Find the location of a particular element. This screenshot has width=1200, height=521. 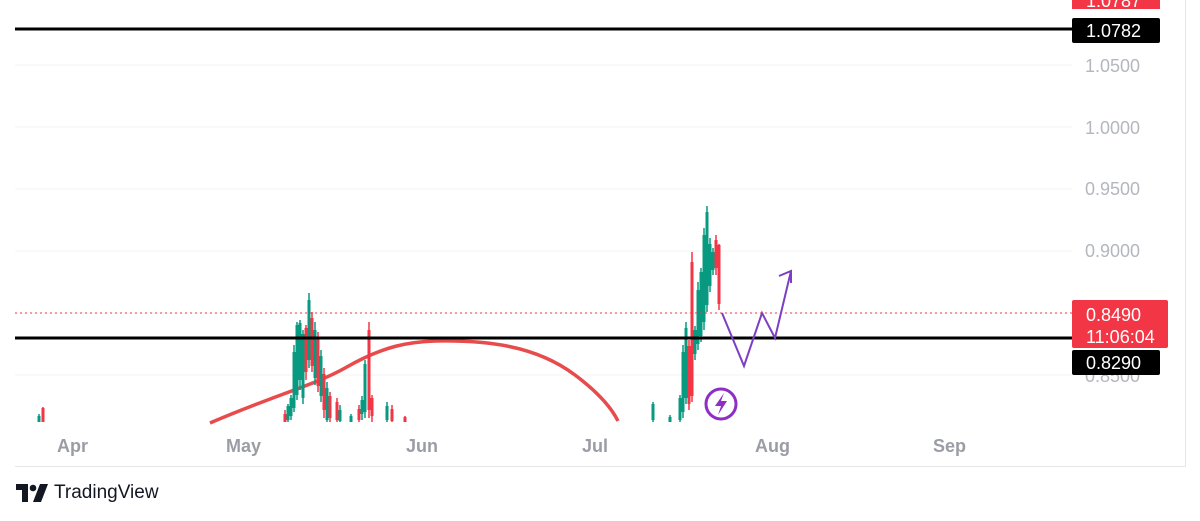

y-tick-label: 0.9500 is located at coordinates (1112, 189).